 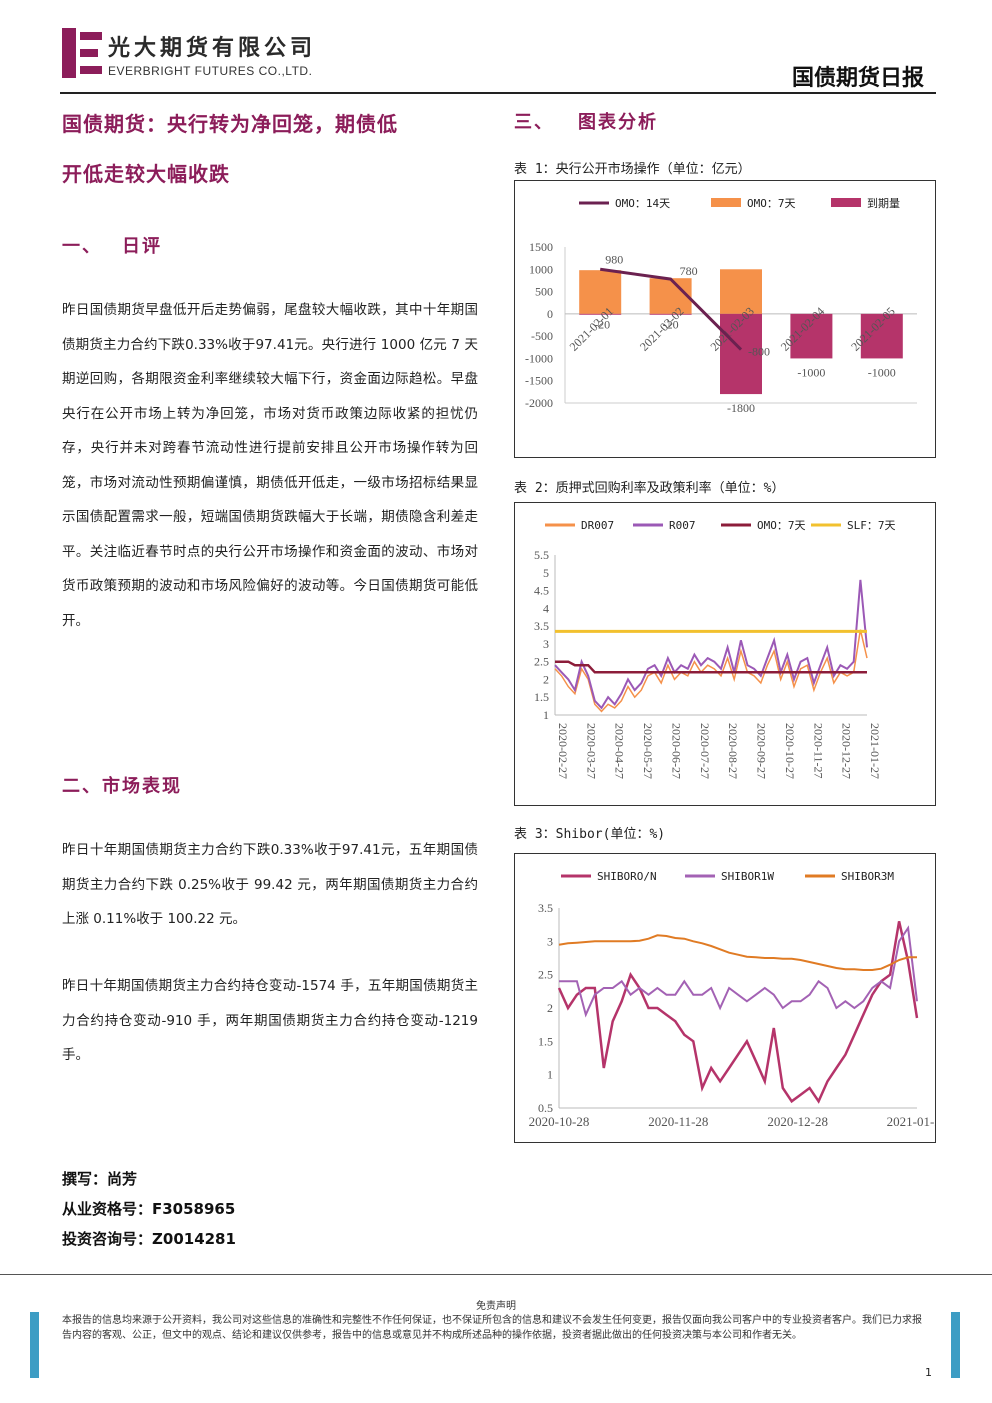 I want to click on legend-label-0: OMO：14天, so click(x=642, y=203).